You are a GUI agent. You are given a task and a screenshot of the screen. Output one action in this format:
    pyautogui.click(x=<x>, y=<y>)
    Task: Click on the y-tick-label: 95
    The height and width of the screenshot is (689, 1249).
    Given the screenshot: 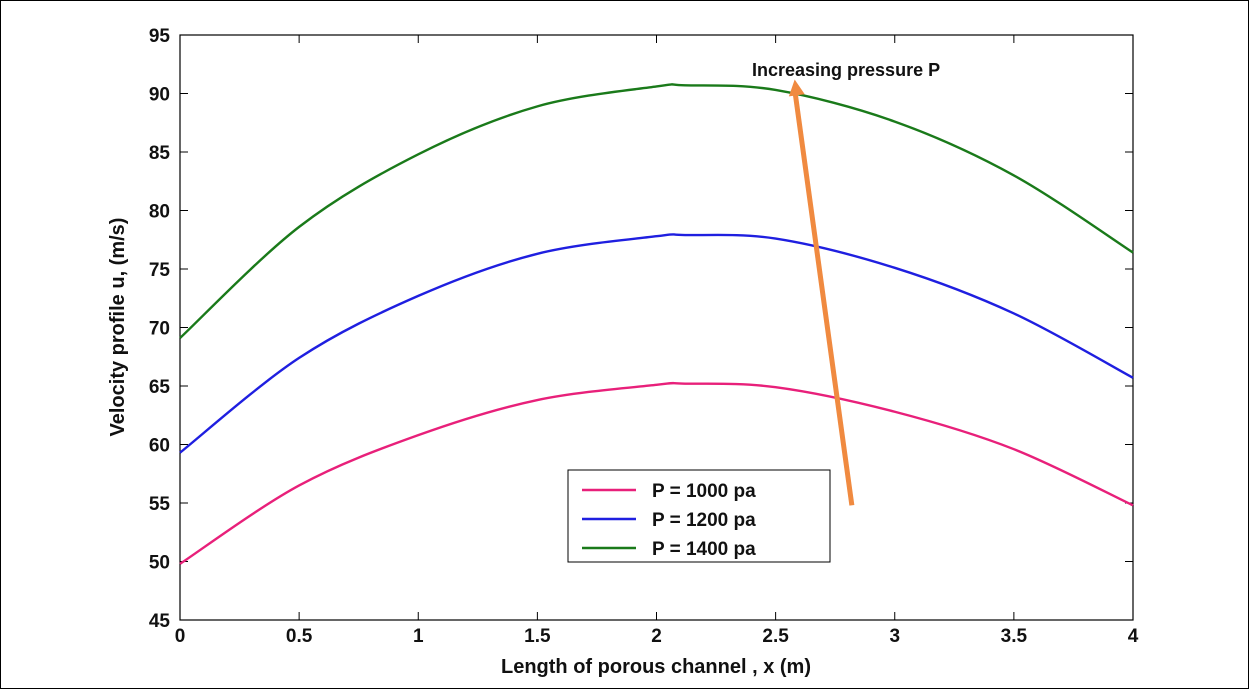 What is the action you would take?
    pyautogui.click(x=160, y=36)
    